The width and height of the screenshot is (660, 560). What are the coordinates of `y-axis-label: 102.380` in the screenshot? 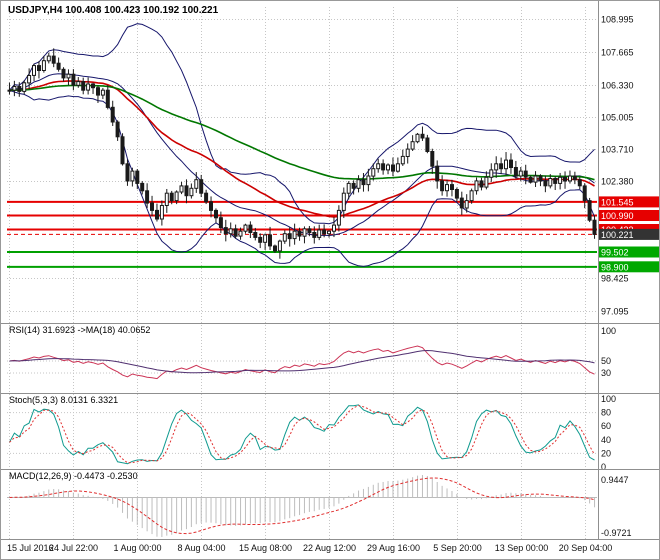 It's located at (617, 182).